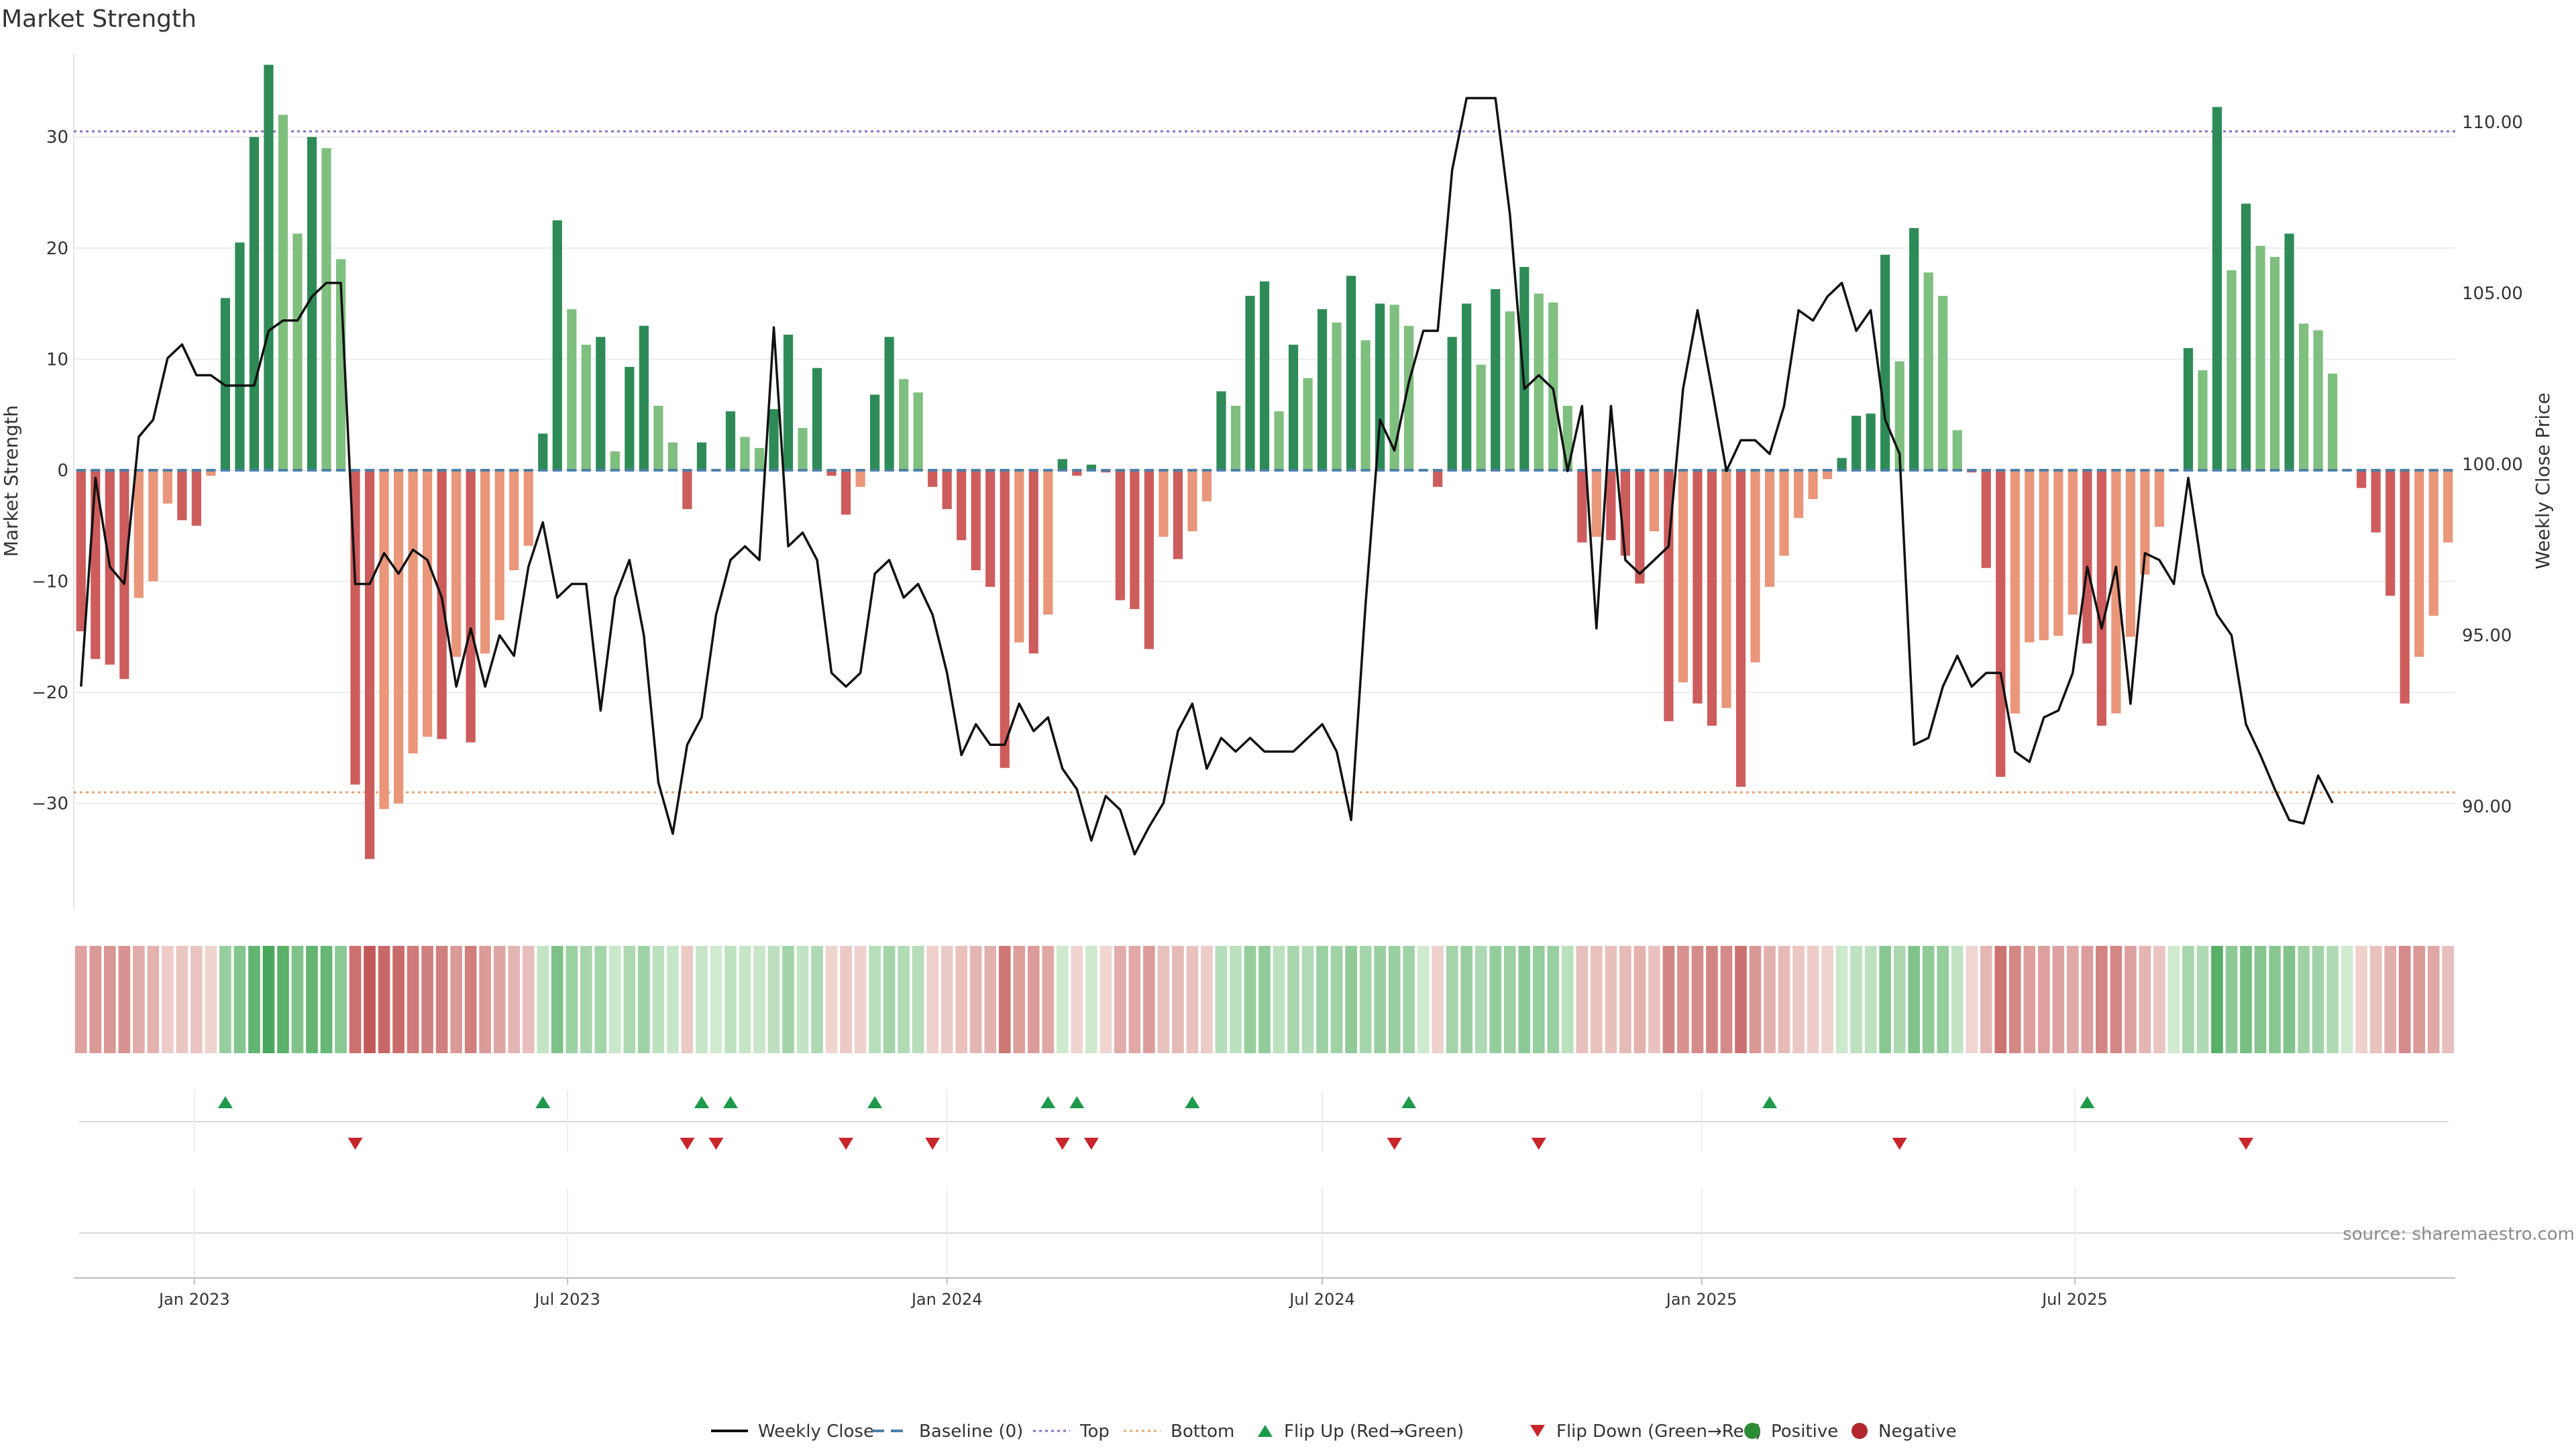 The width and height of the screenshot is (2576, 1449). What do you see at coordinates (2246, 1144) in the screenshot?
I see `flip-down-marker` at bounding box center [2246, 1144].